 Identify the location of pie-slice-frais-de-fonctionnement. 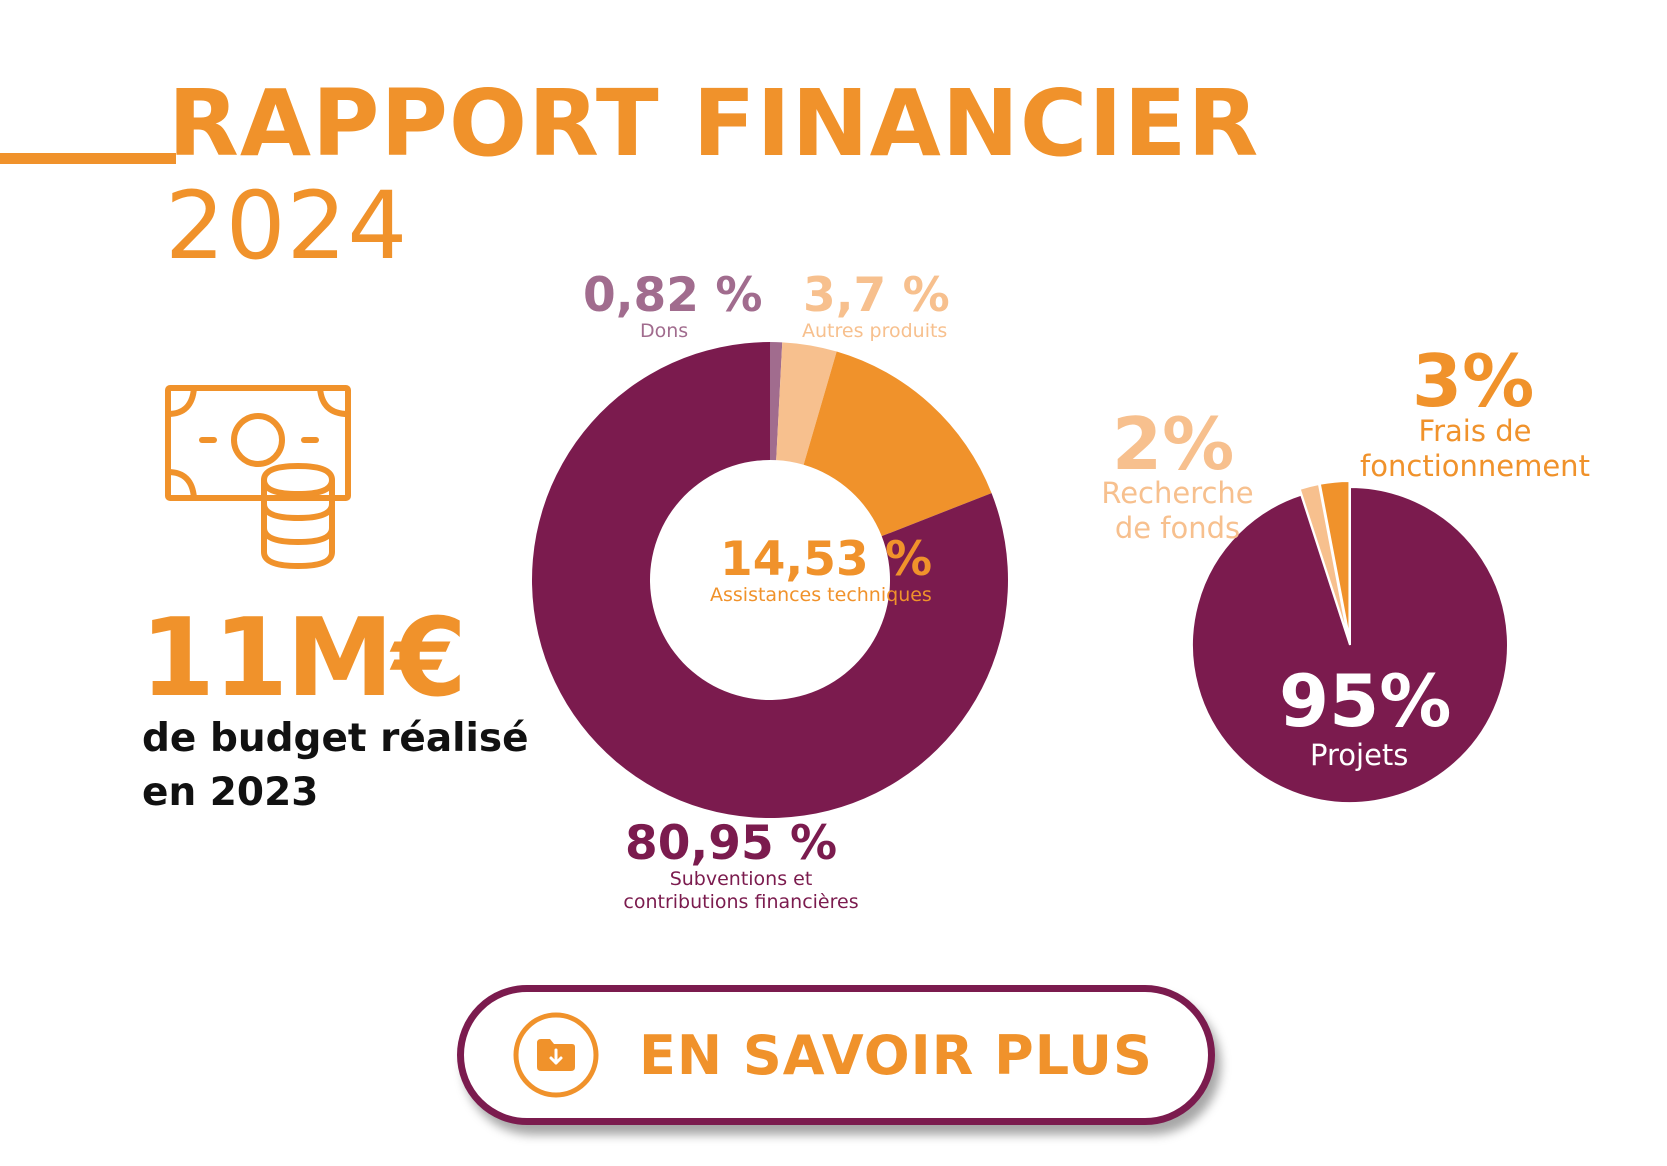
(1334, 560).